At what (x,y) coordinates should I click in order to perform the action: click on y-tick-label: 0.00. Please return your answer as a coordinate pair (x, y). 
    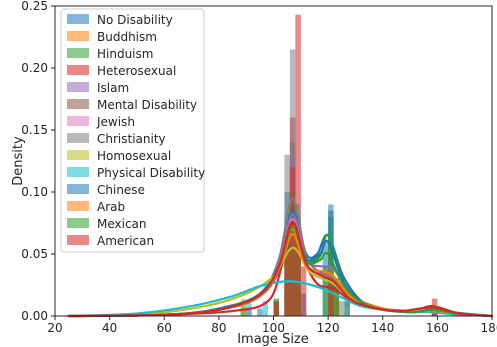
    Looking at the image, I should click on (34, 316).